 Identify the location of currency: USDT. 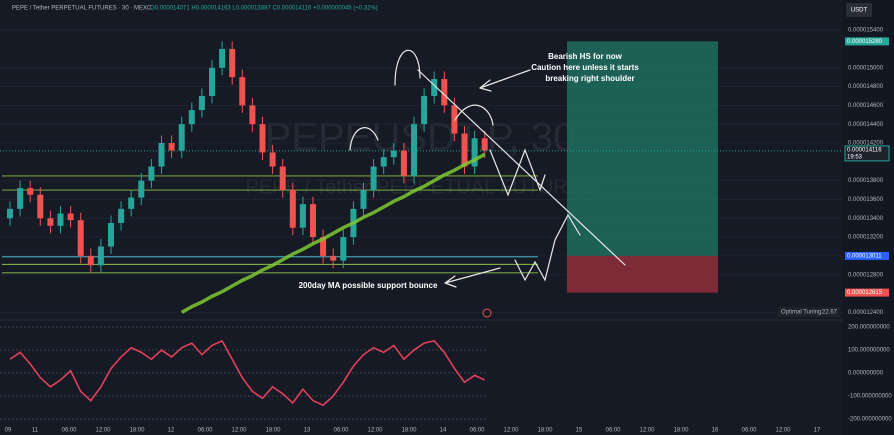
(859, 11).